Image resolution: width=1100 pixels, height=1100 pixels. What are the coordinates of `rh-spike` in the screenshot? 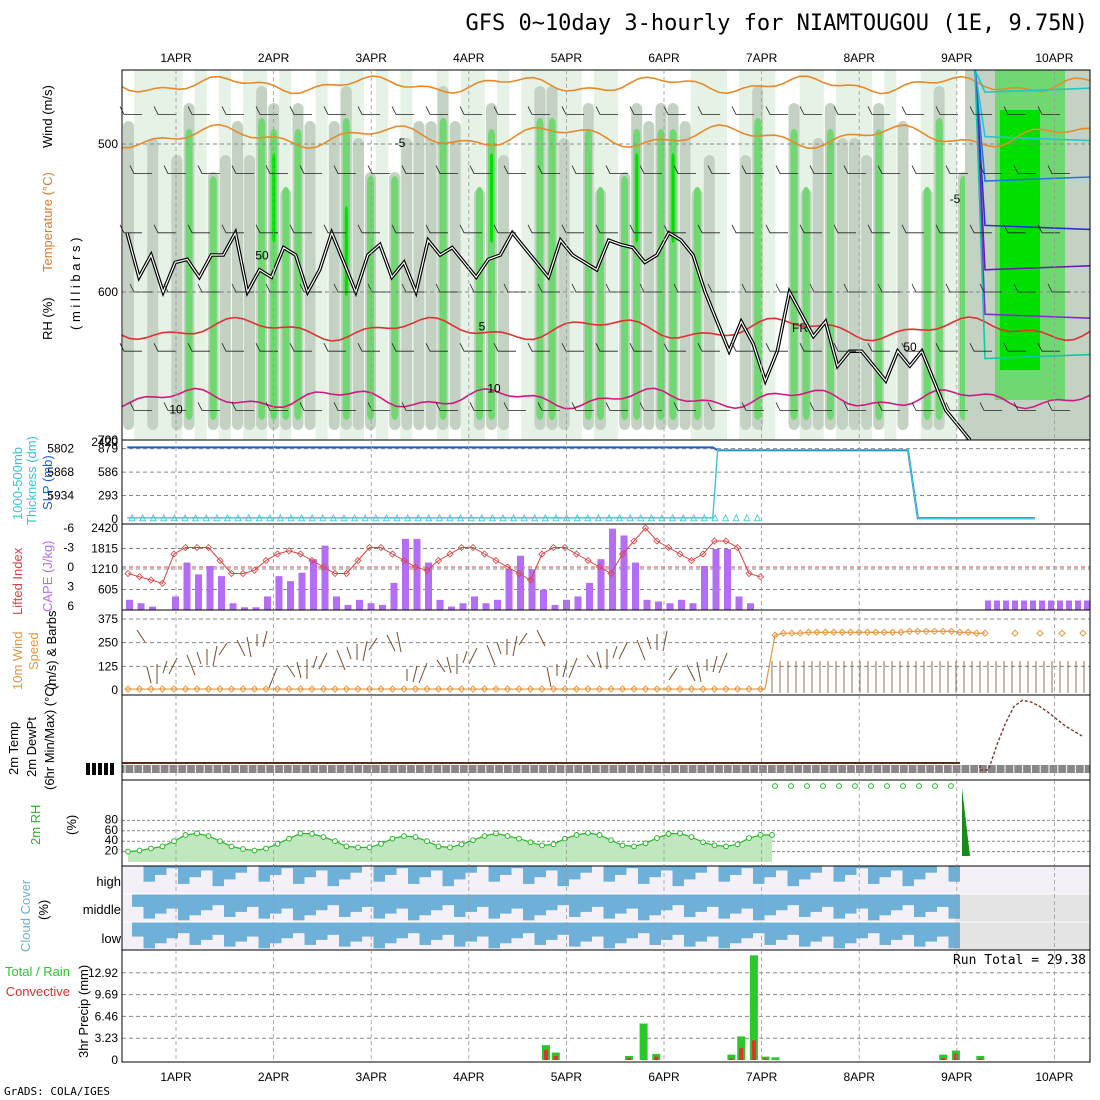 It's located at (966, 822).